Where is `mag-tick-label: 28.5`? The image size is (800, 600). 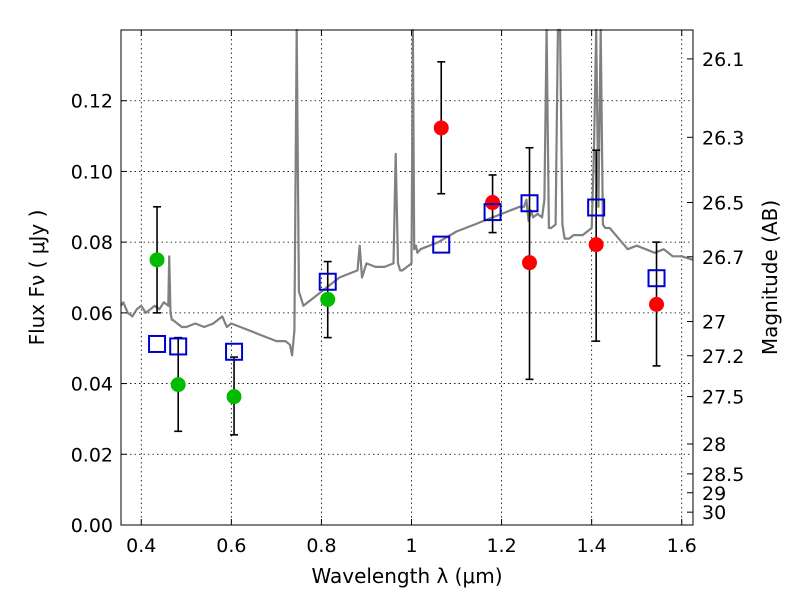 mag-tick-label: 28.5 is located at coordinates (723, 475).